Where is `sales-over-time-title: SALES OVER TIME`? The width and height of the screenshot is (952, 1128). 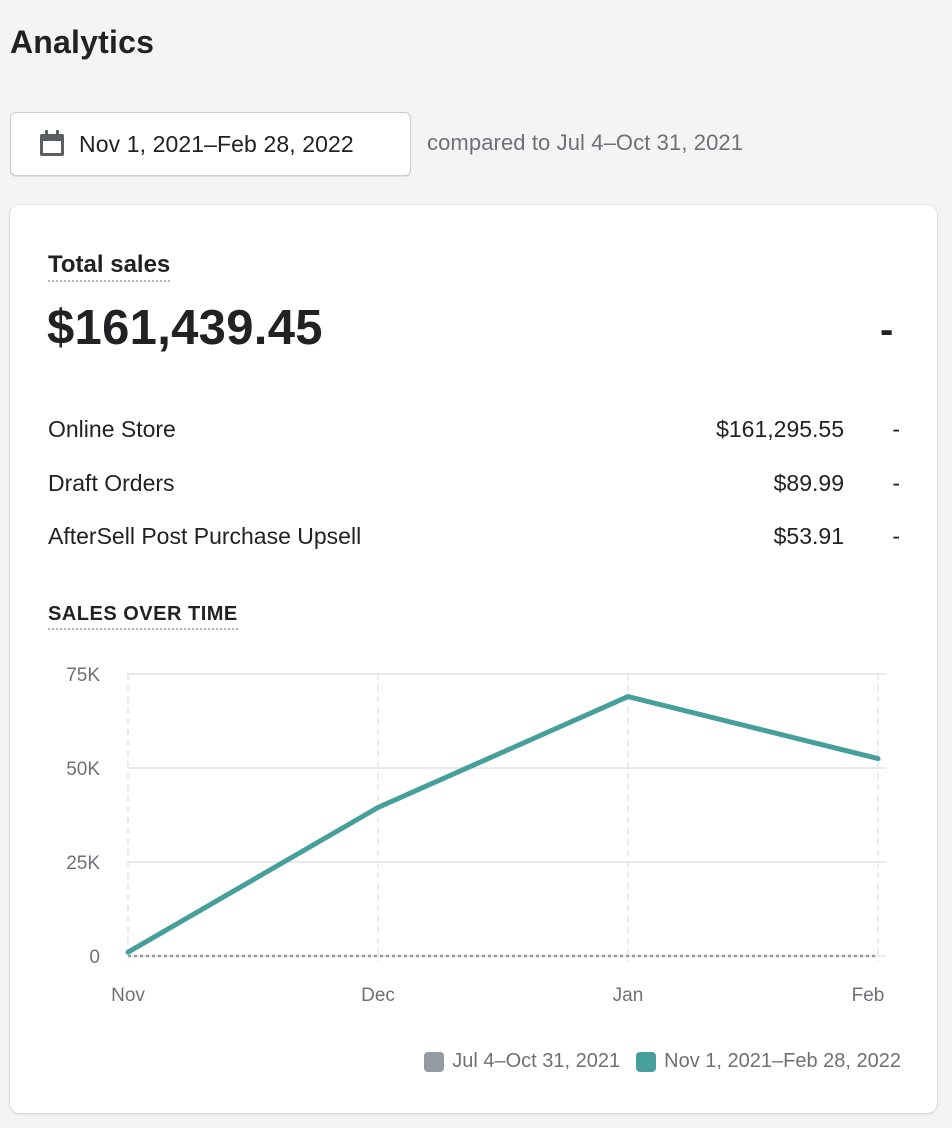
sales-over-time-title: SALES OVER TIME is located at coordinates (143, 616).